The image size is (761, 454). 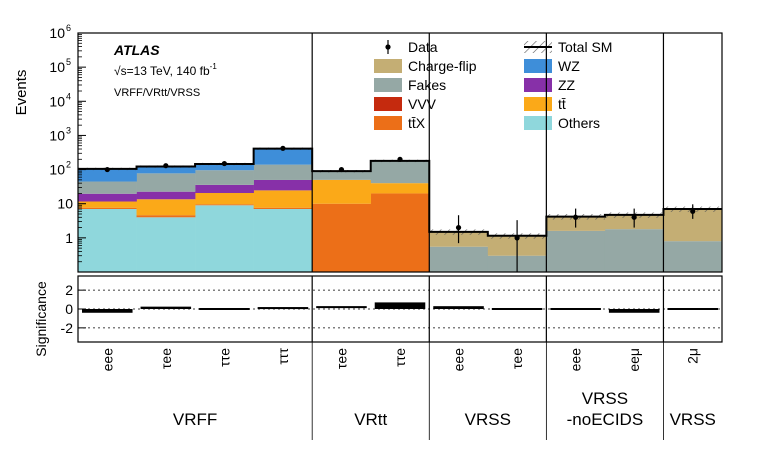 I want to click on x-label-10: 2μ, so click(x=693, y=356).